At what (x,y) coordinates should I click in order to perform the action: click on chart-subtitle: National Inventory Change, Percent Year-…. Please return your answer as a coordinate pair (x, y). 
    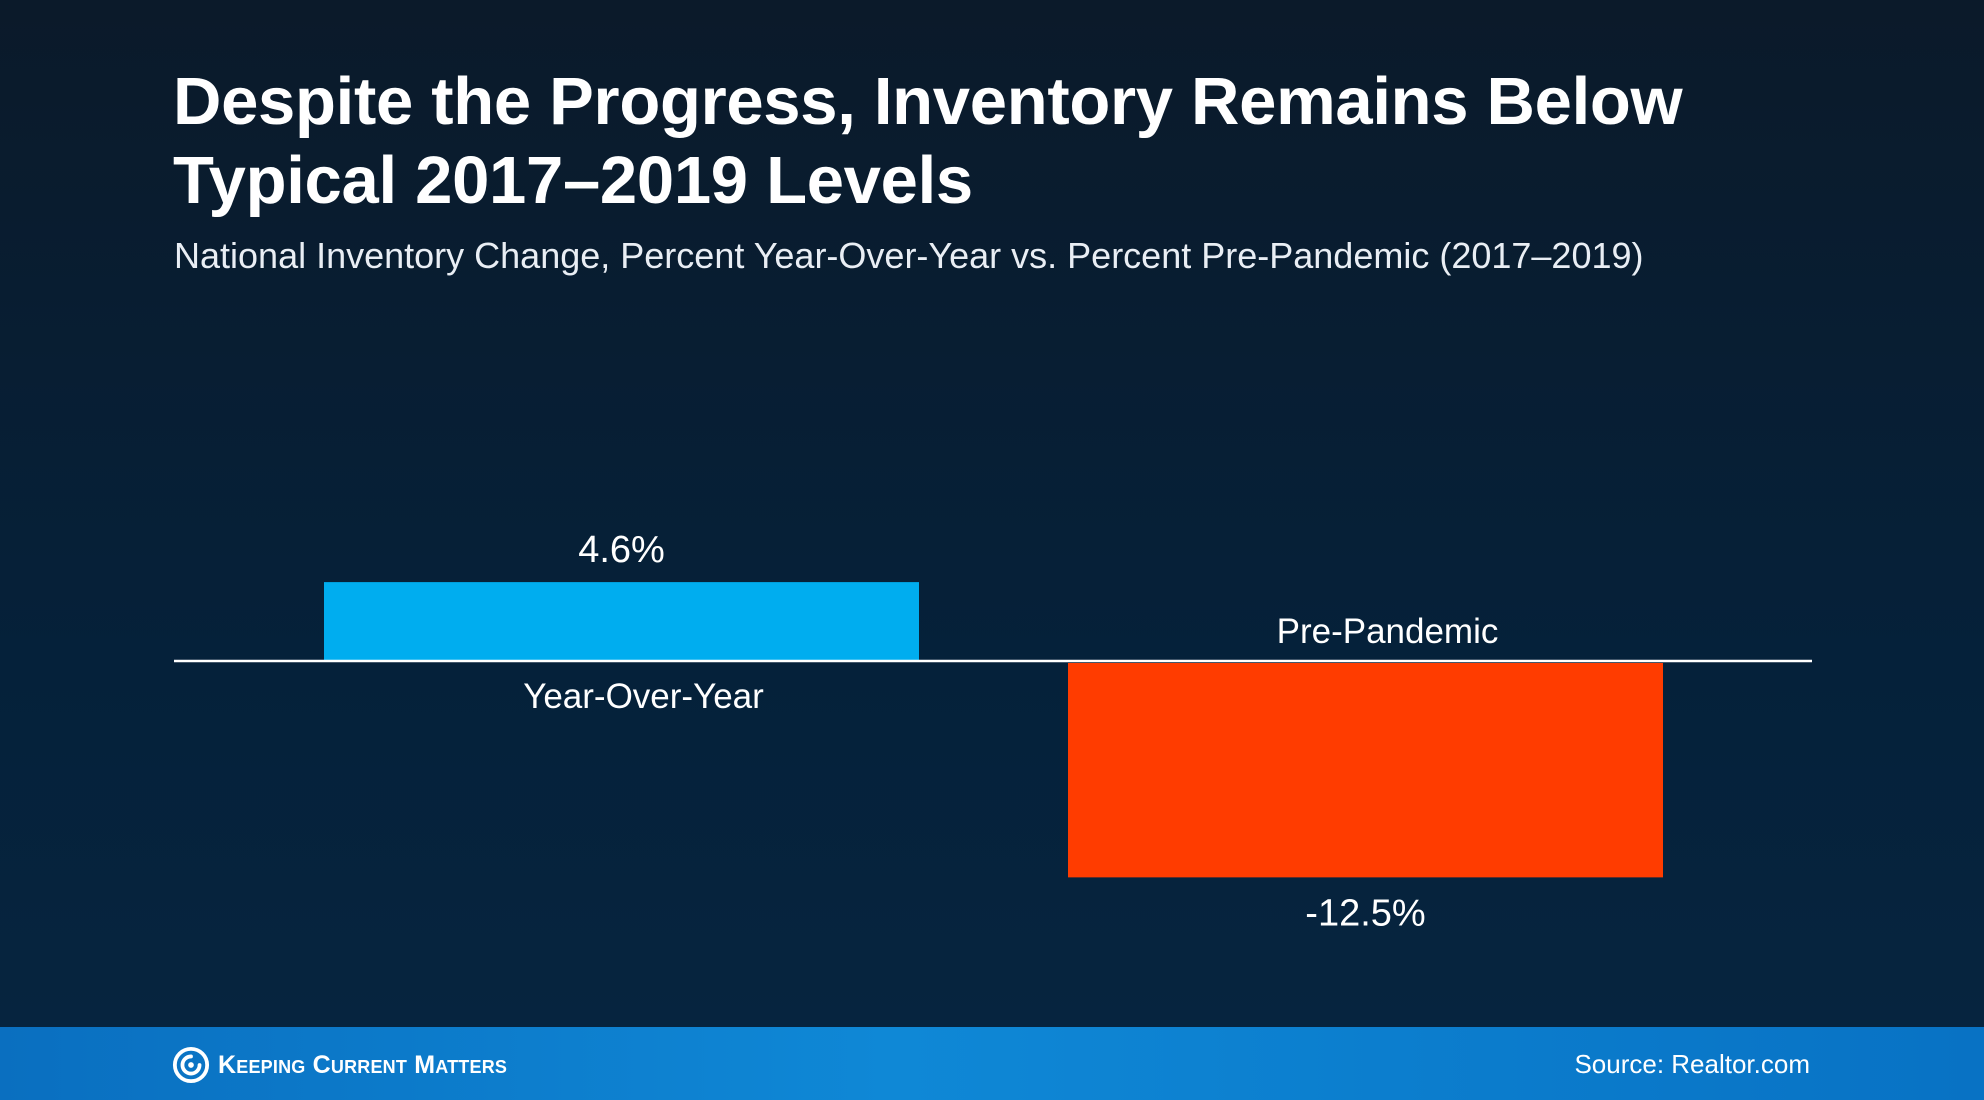
    Looking at the image, I should click on (909, 255).